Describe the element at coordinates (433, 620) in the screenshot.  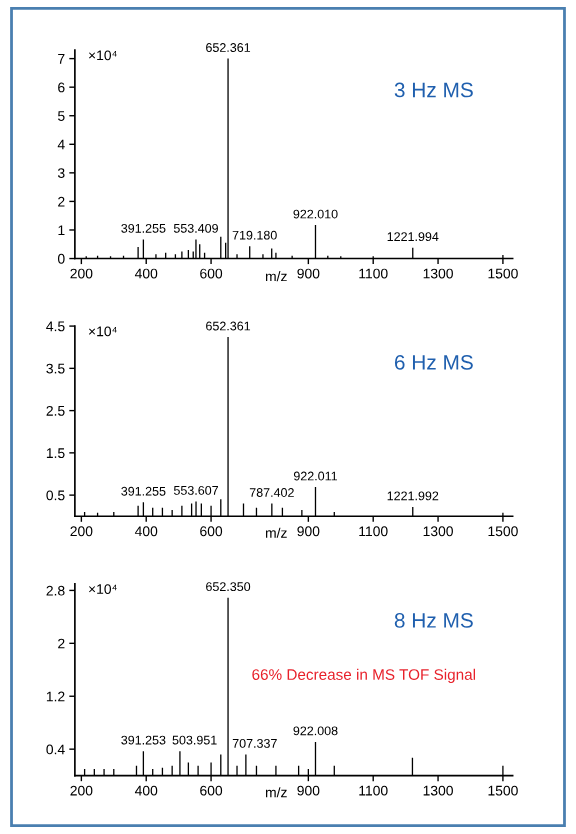
I see `text: 8 Hz MS` at that location.